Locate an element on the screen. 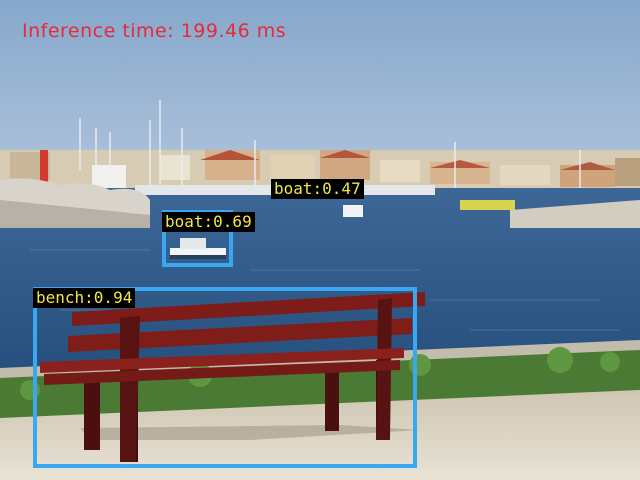  detection-label: bench:0.94 is located at coordinates (84, 298).